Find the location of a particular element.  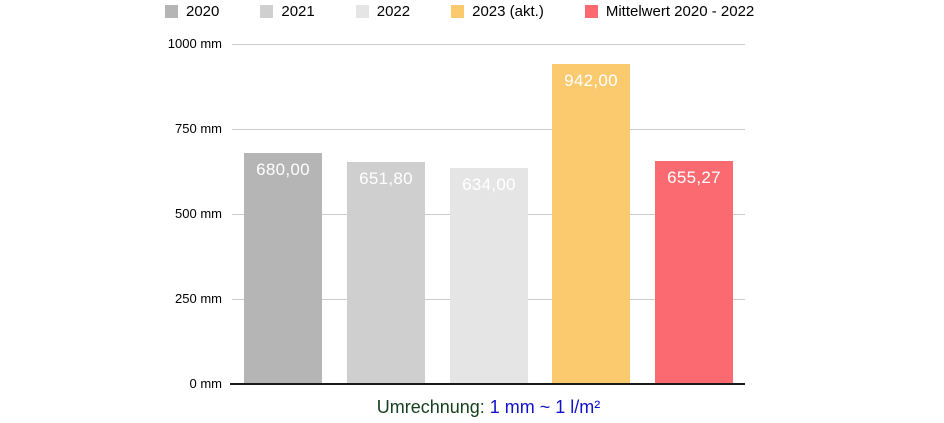

y-tick-label-0: 0 mm is located at coordinates (206, 383).